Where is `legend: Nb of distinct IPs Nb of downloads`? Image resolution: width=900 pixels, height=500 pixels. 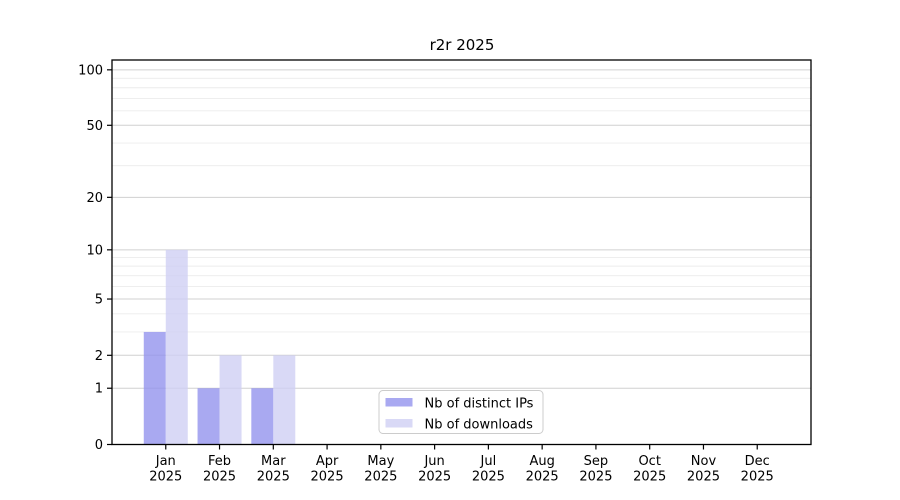 legend: Nb of distinct IPs Nb of downloads is located at coordinates (461, 412).